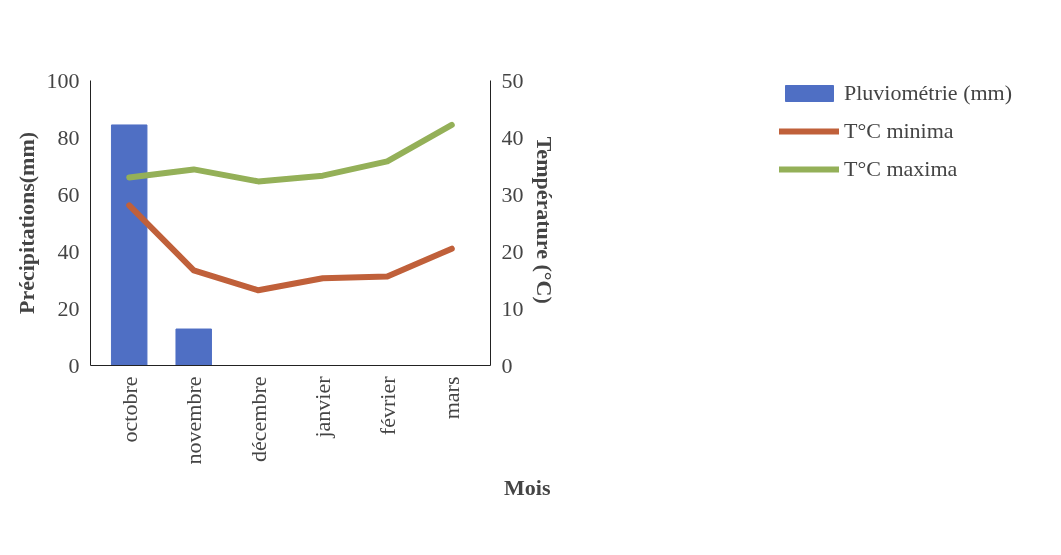 The width and height of the screenshot is (1061, 555). What do you see at coordinates (452, 398) in the screenshot?
I see `x-tick-label: mars` at bounding box center [452, 398].